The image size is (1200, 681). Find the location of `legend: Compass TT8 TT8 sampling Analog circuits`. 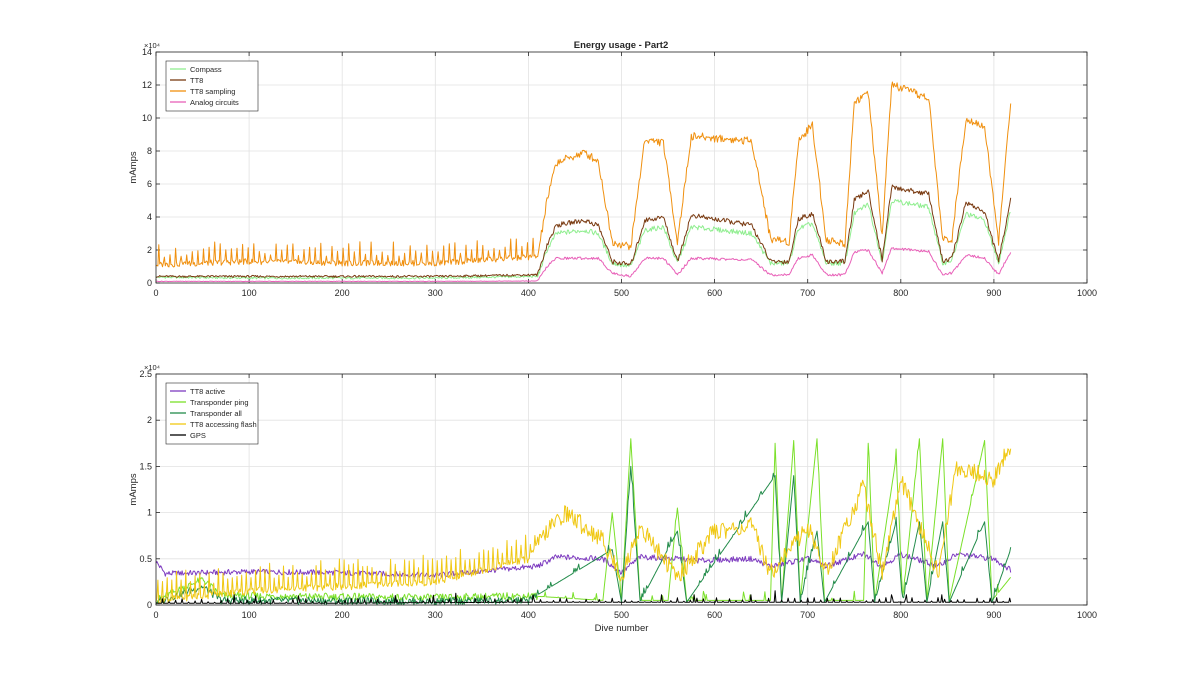

legend: Compass TT8 TT8 sampling Analog circuits is located at coordinates (212, 86).